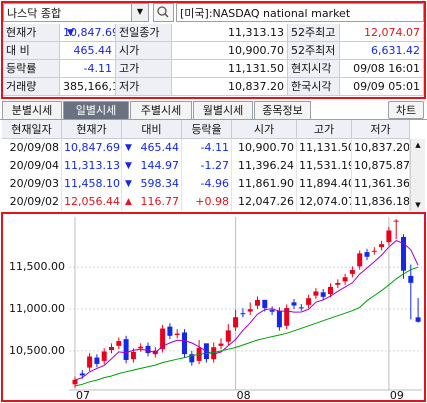 The image size is (427, 403). What do you see at coordinates (418, 145) in the screenshot?
I see `scroll-up: ▲` at bounding box center [418, 145].